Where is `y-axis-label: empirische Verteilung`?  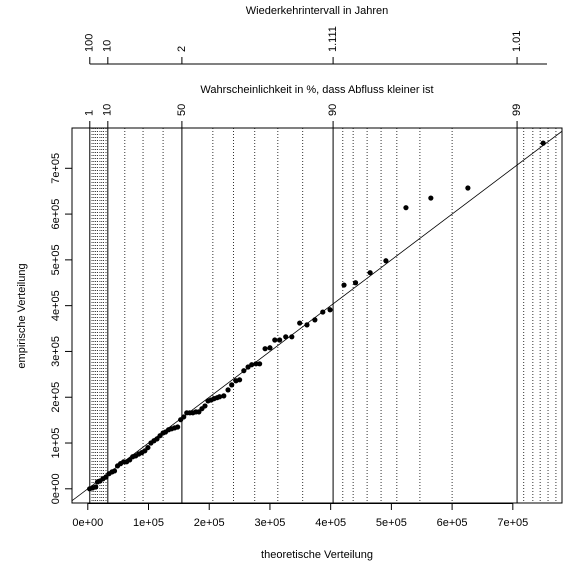 y-axis-label: empirische Verteilung is located at coordinates (22, 315).